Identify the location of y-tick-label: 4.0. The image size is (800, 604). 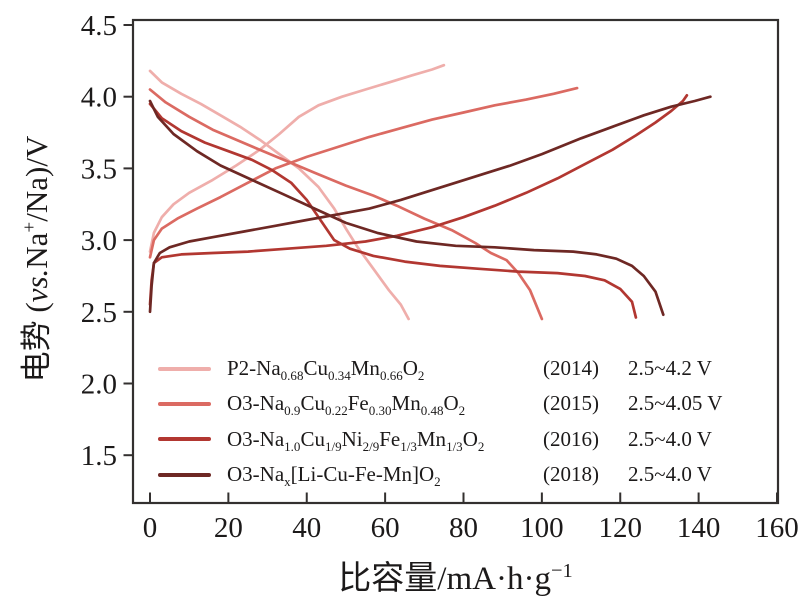
(99, 98).